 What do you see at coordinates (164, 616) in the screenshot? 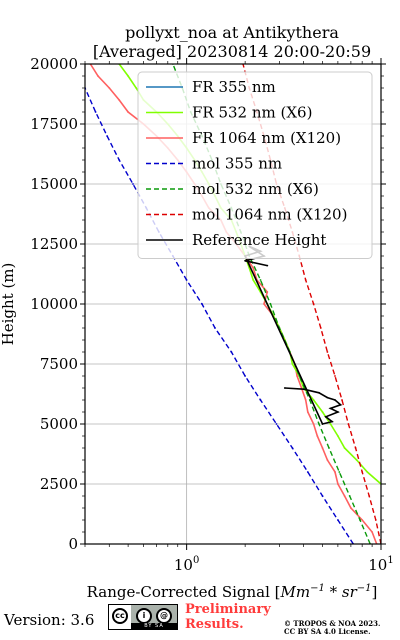
I see `cc-sa-icon: @` at bounding box center [164, 616].